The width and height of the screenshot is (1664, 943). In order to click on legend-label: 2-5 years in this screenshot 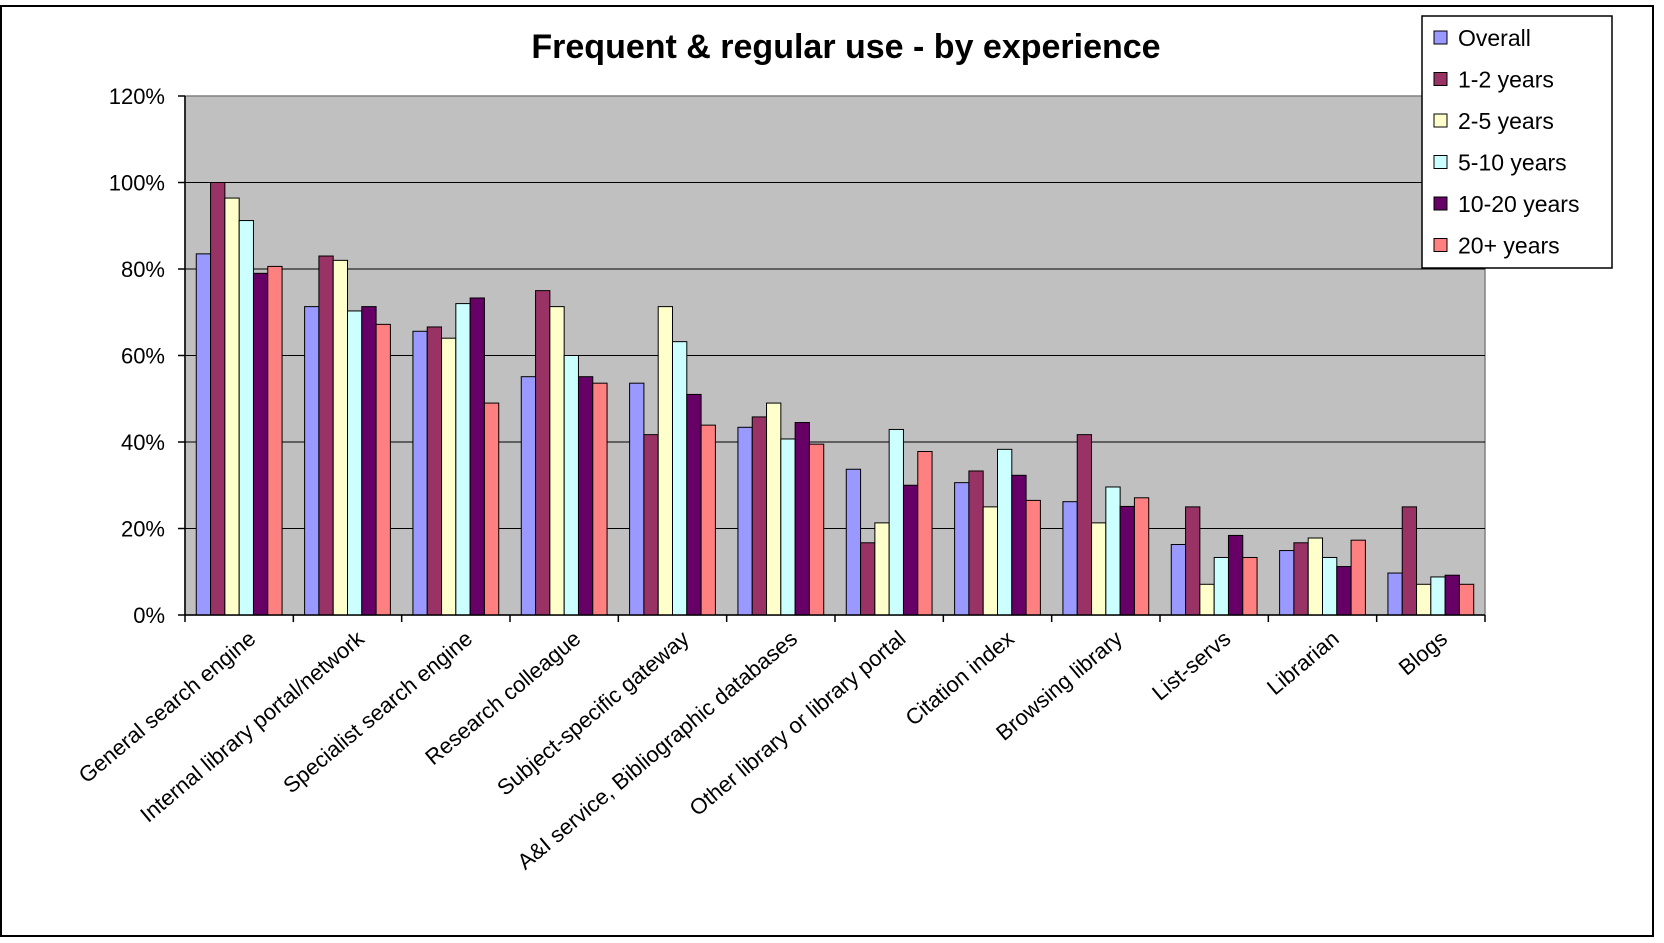, I will do `click(1506, 121)`.